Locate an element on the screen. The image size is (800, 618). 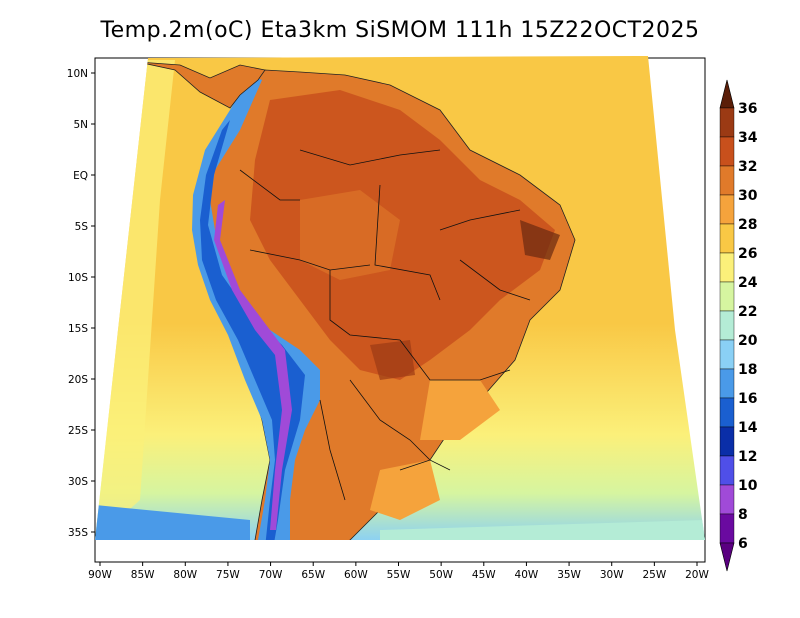
colorbar-label: 18 is located at coordinates (747, 370).